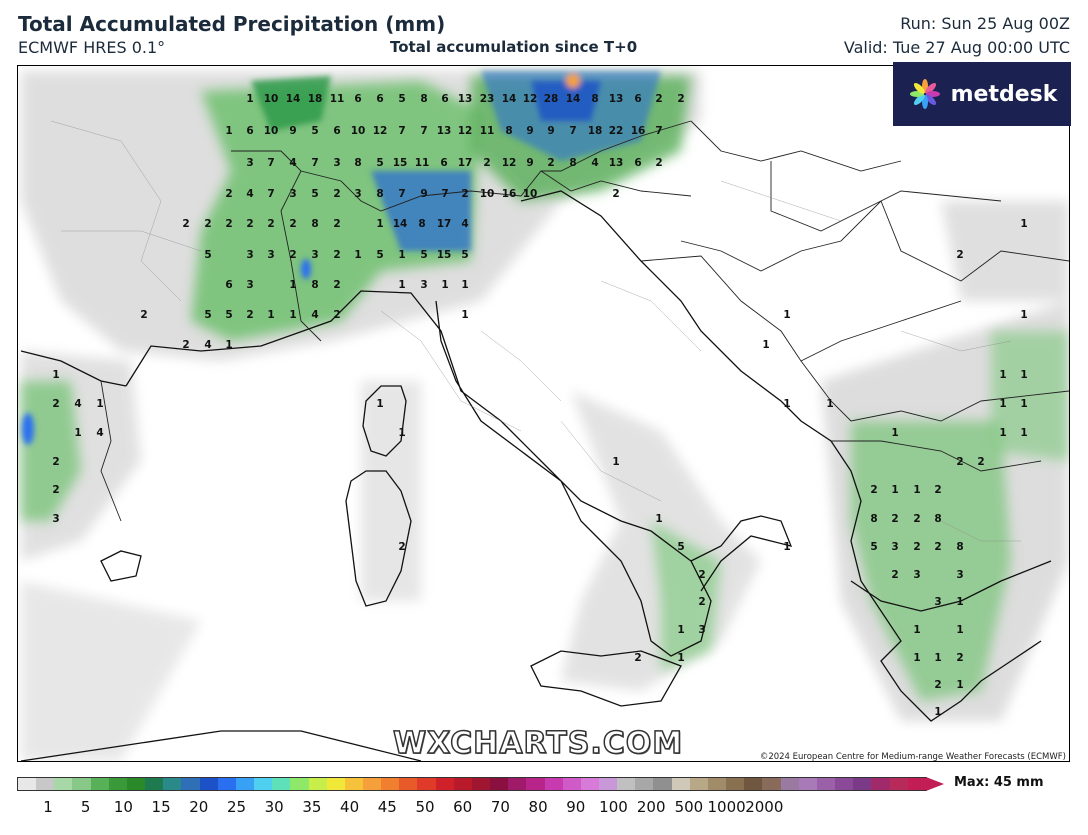 This screenshot has width=1088, height=835. I want to click on precip-value-label: 17, so click(444, 224).